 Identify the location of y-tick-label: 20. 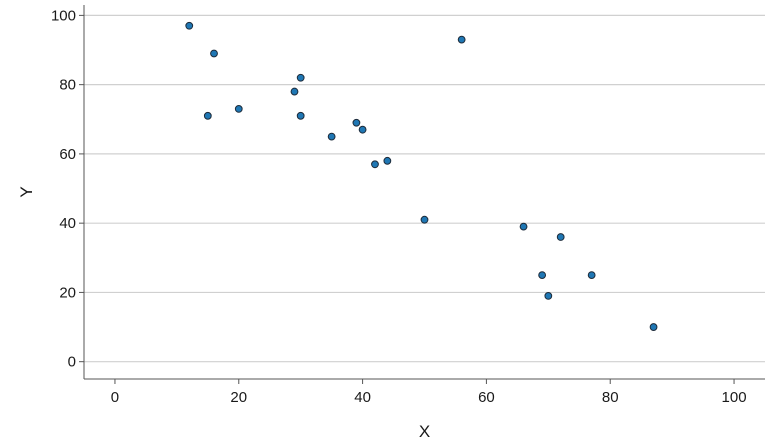
(67, 292).